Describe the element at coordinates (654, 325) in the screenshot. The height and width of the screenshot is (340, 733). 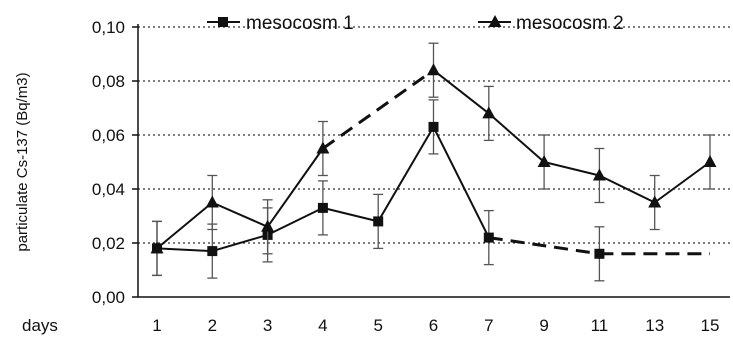
I see `x-tick-label: 13` at that location.